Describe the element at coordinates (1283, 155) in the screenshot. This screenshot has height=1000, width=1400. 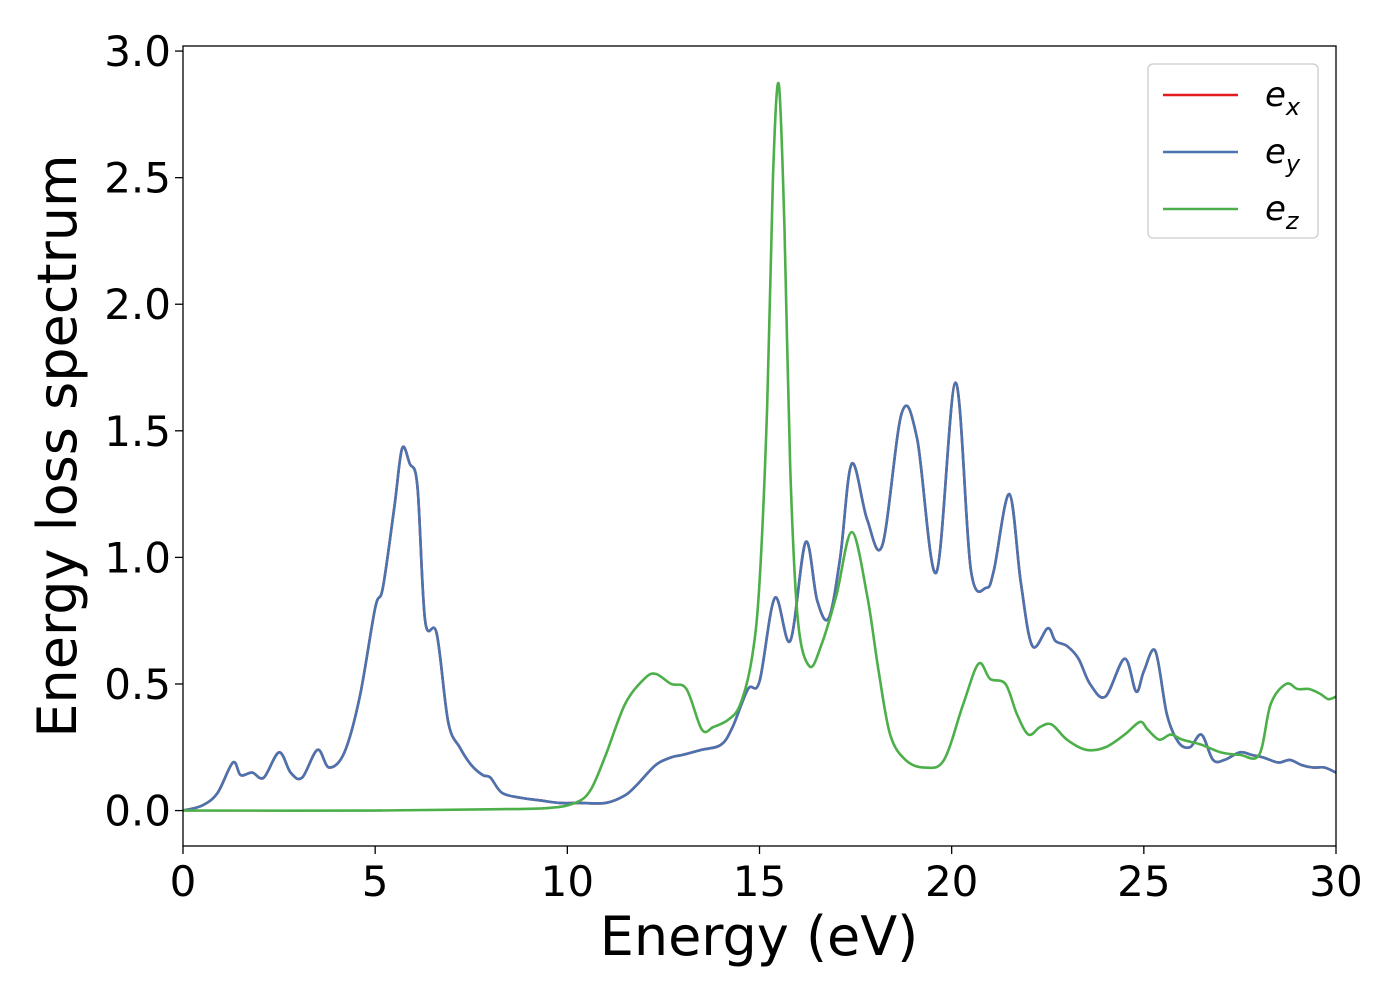
I see `legend-label-y: ey` at that location.